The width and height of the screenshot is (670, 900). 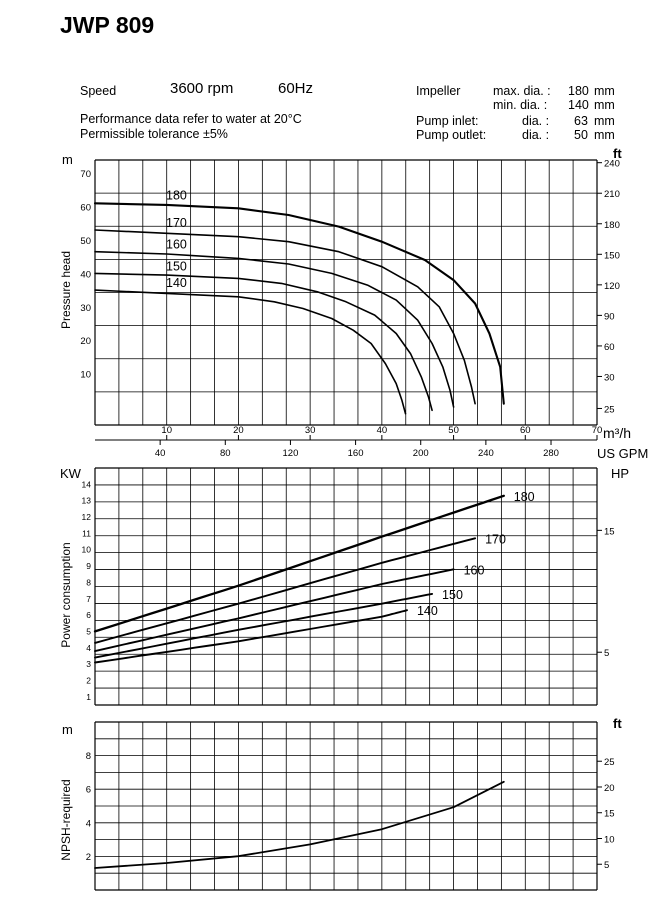 I want to click on water-note: Performance data refer to water at 20°C, so click(x=191, y=119).